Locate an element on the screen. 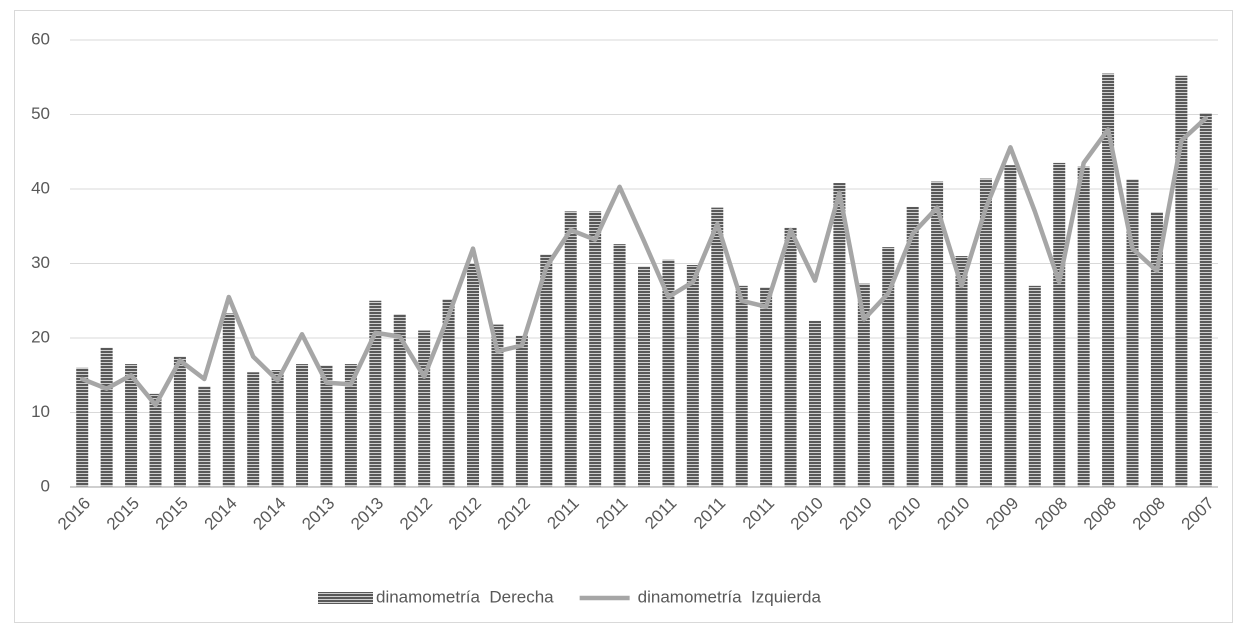 The height and width of the screenshot is (628, 1244). y-tick-label: 10 is located at coordinates (40, 411).